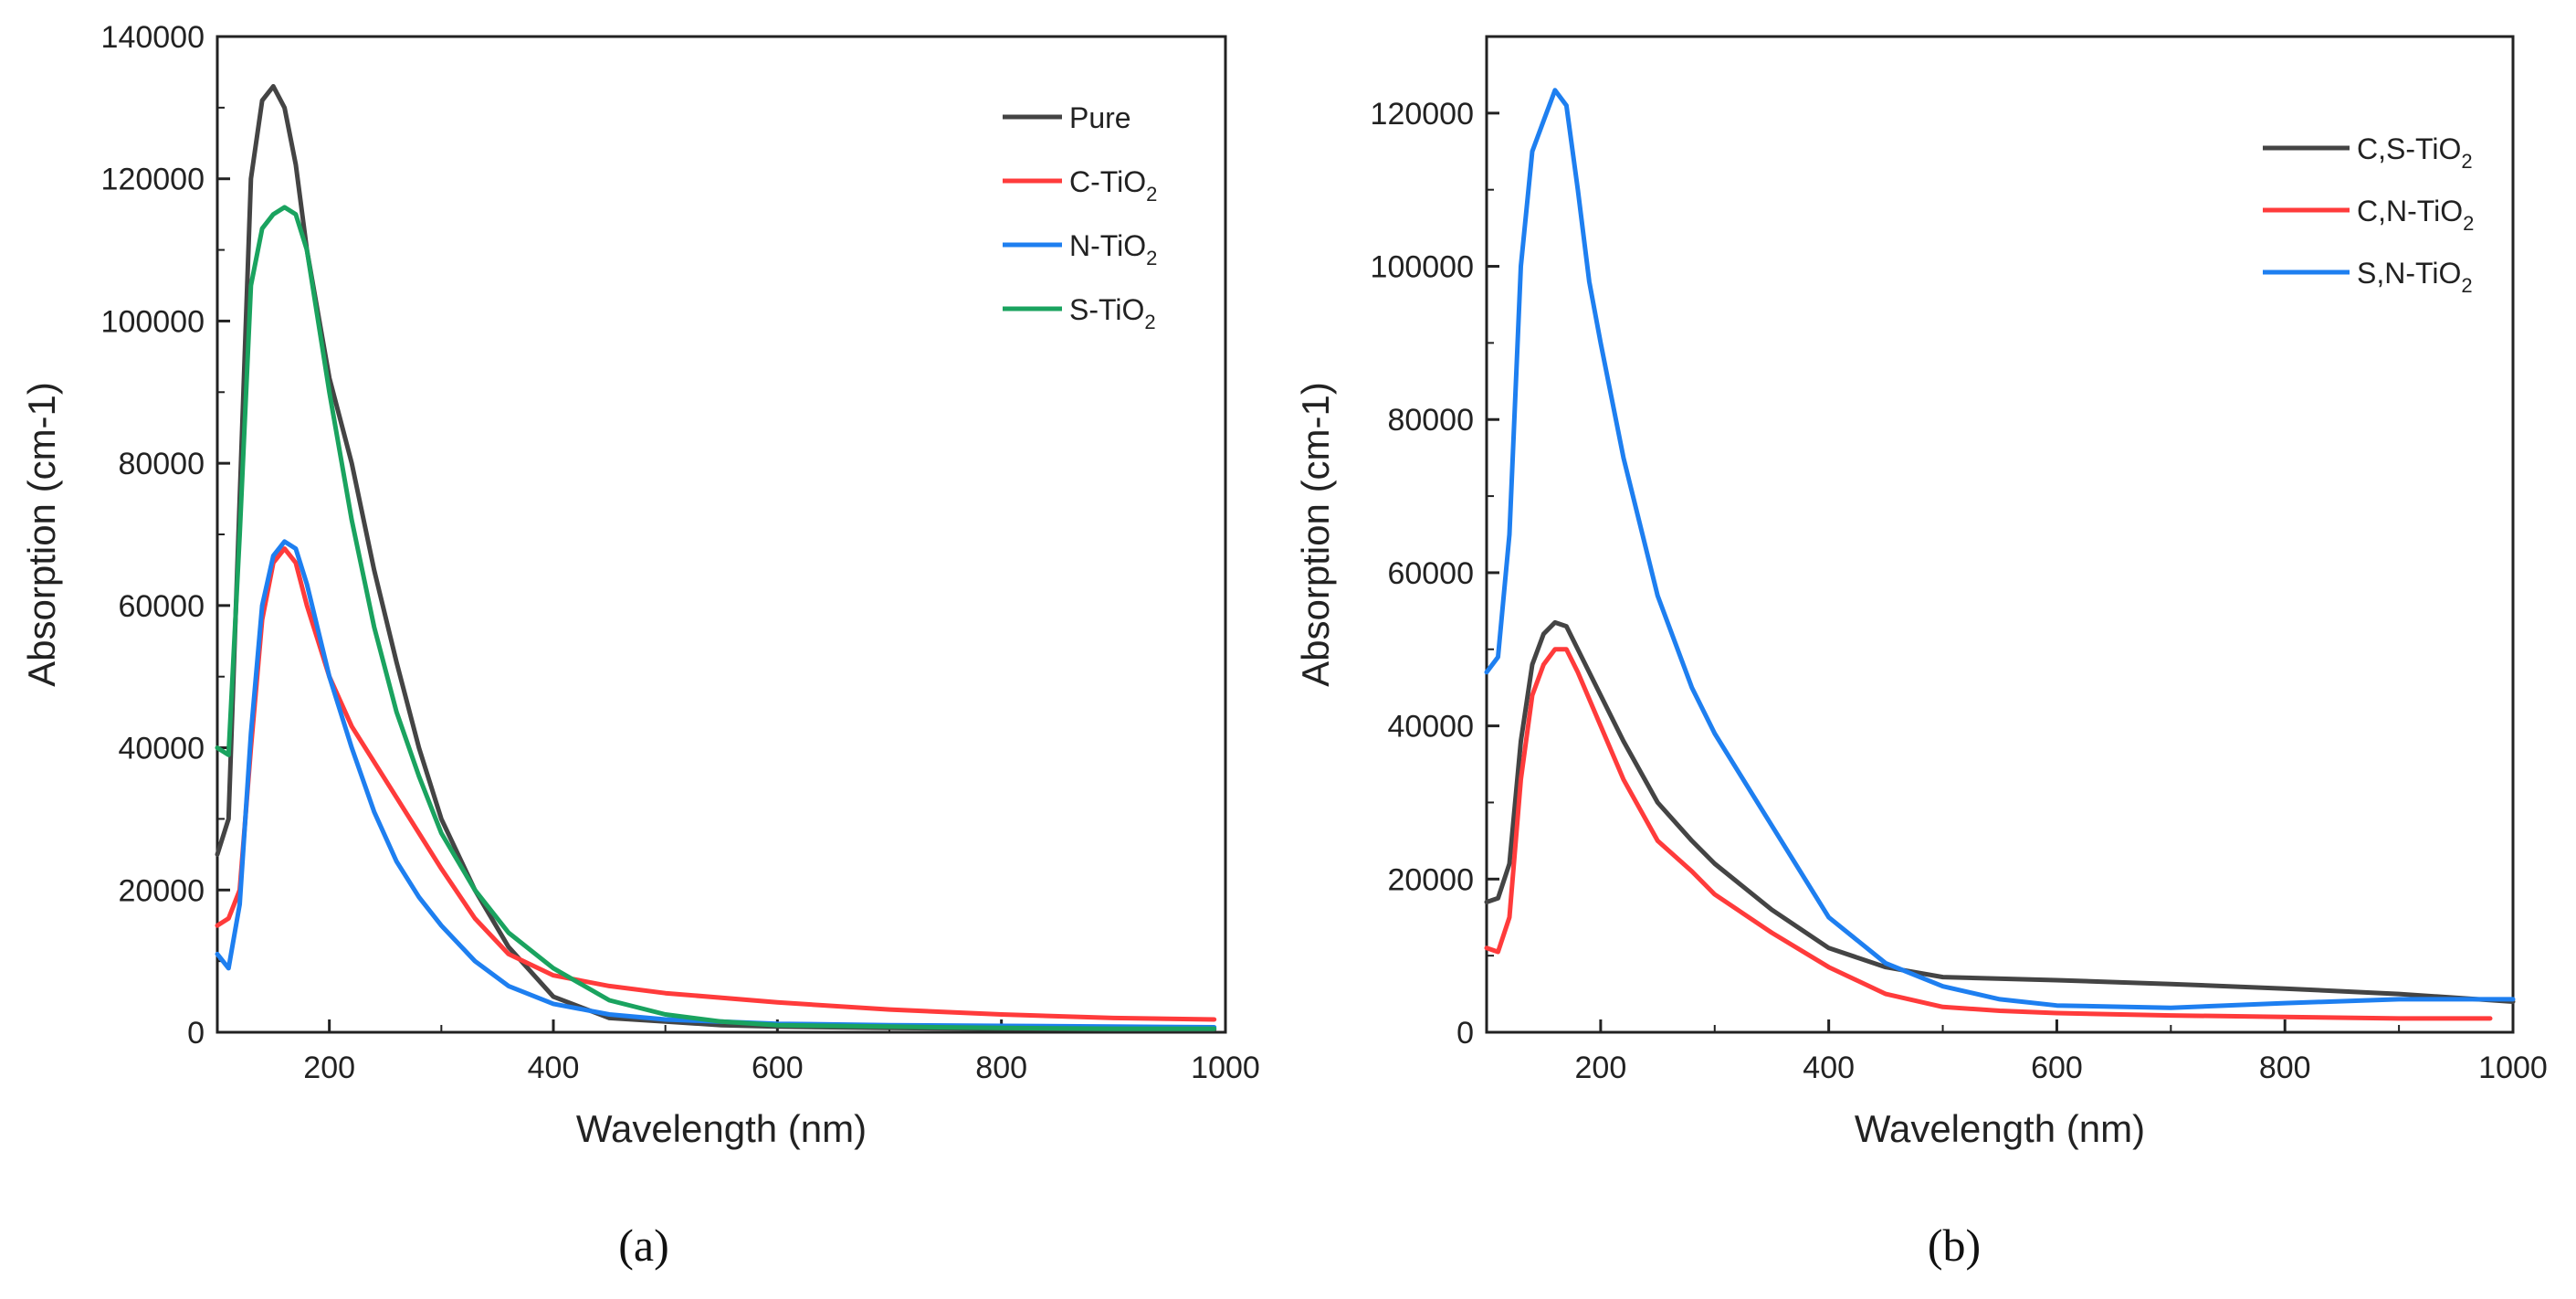 The image size is (2576, 1299). I want to click on panel-b-y-tick-label: 20000, so click(1430, 879).